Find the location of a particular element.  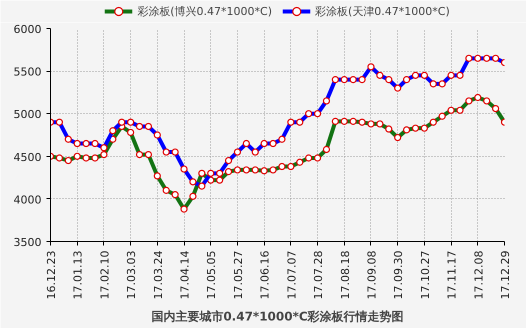

x-tick-label: 17.02.10 is located at coordinates (105, 275).